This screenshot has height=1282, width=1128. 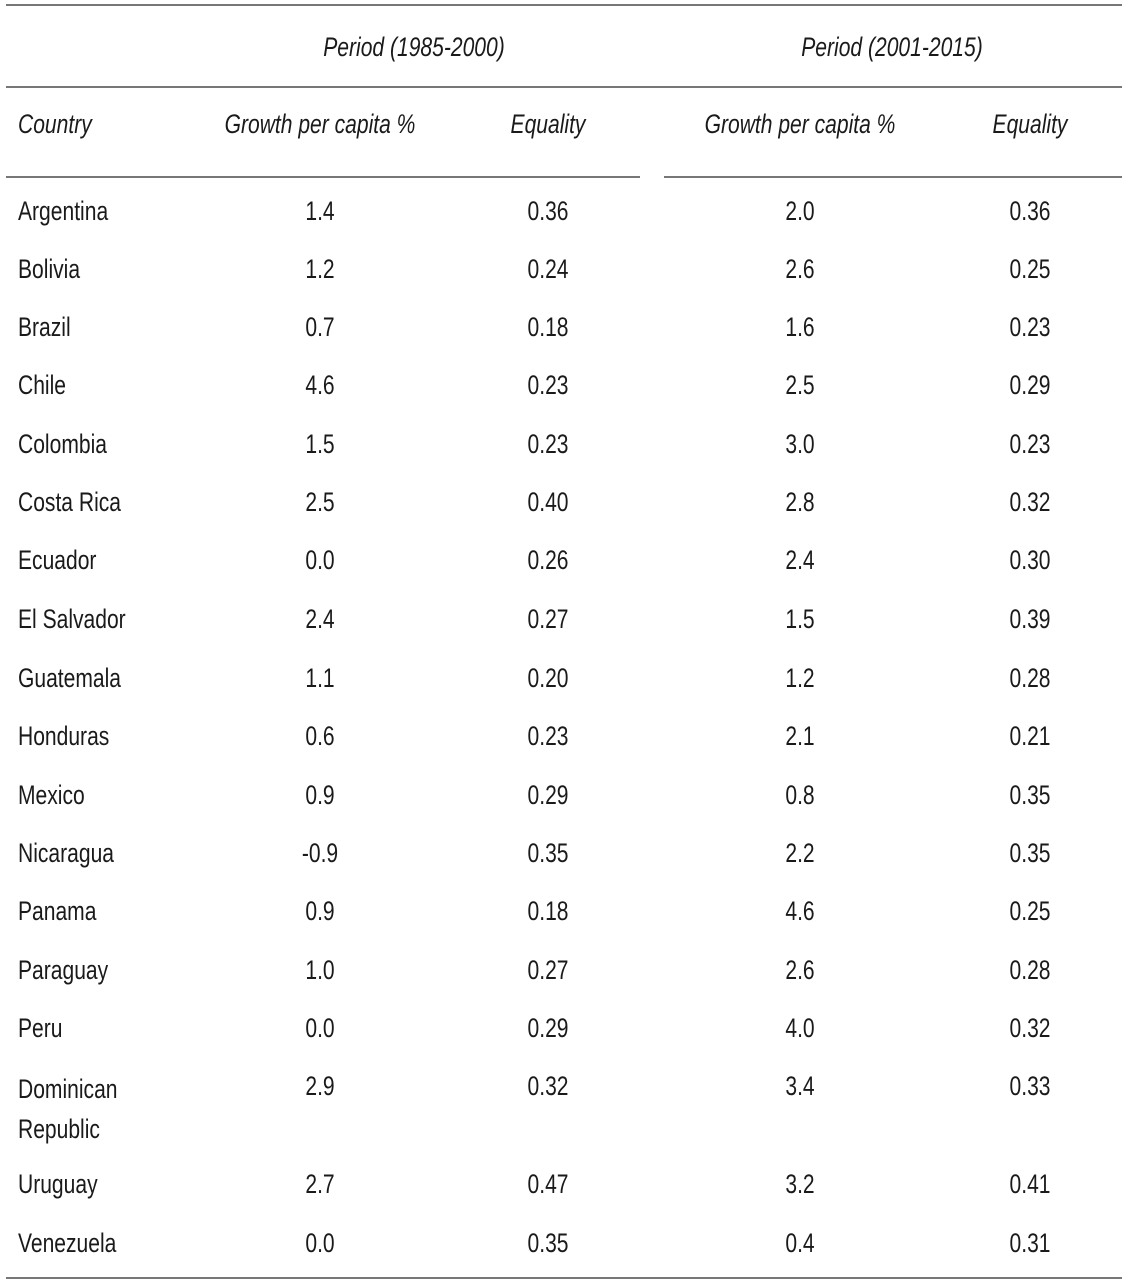 What do you see at coordinates (800, 124) in the screenshot?
I see `column-header-growth-2: Growth per capita %` at bounding box center [800, 124].